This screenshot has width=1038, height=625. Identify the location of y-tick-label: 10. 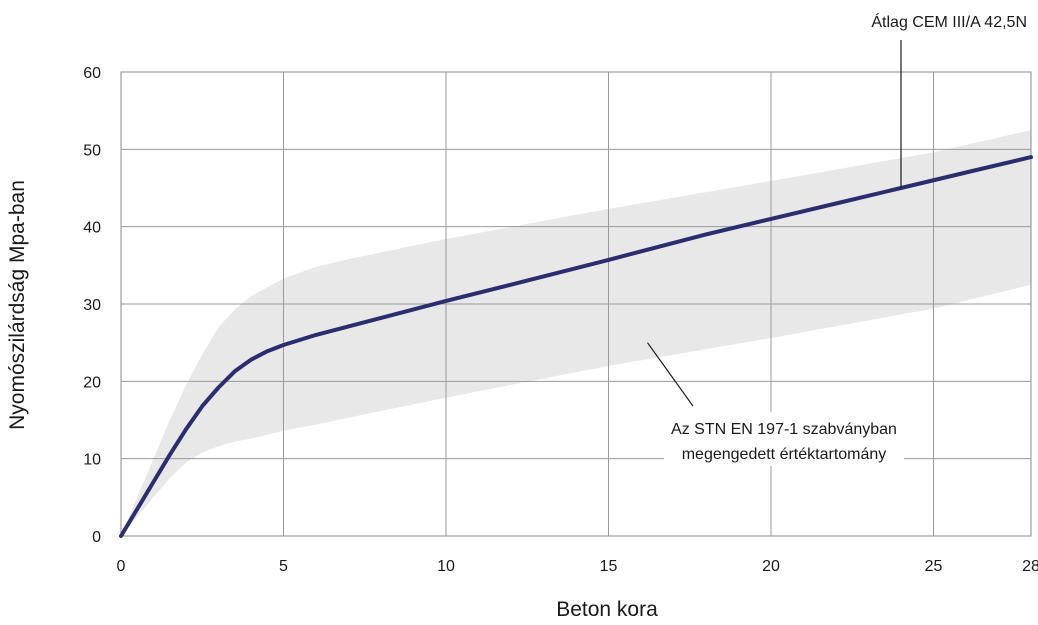
(92, 460).